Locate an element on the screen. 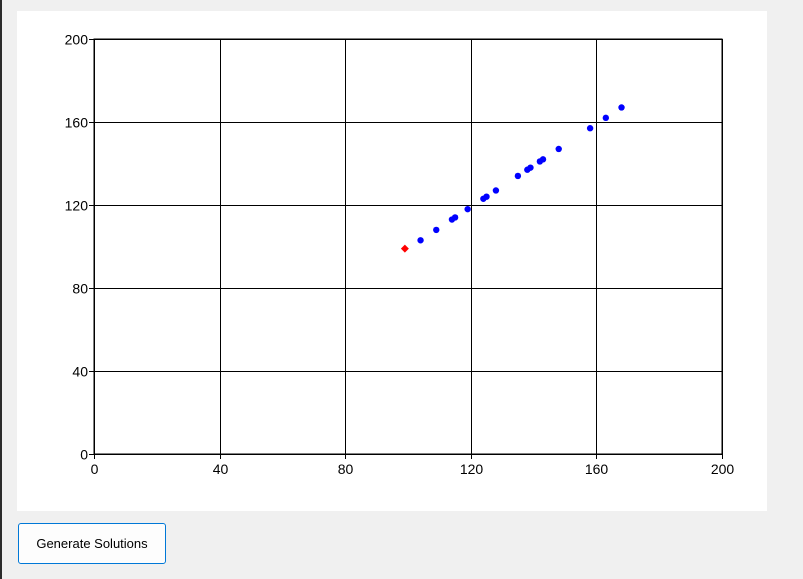 The height and width of the screenshot is (579, 803). x-tick-label: 40 is located at coordinates (221, 469).